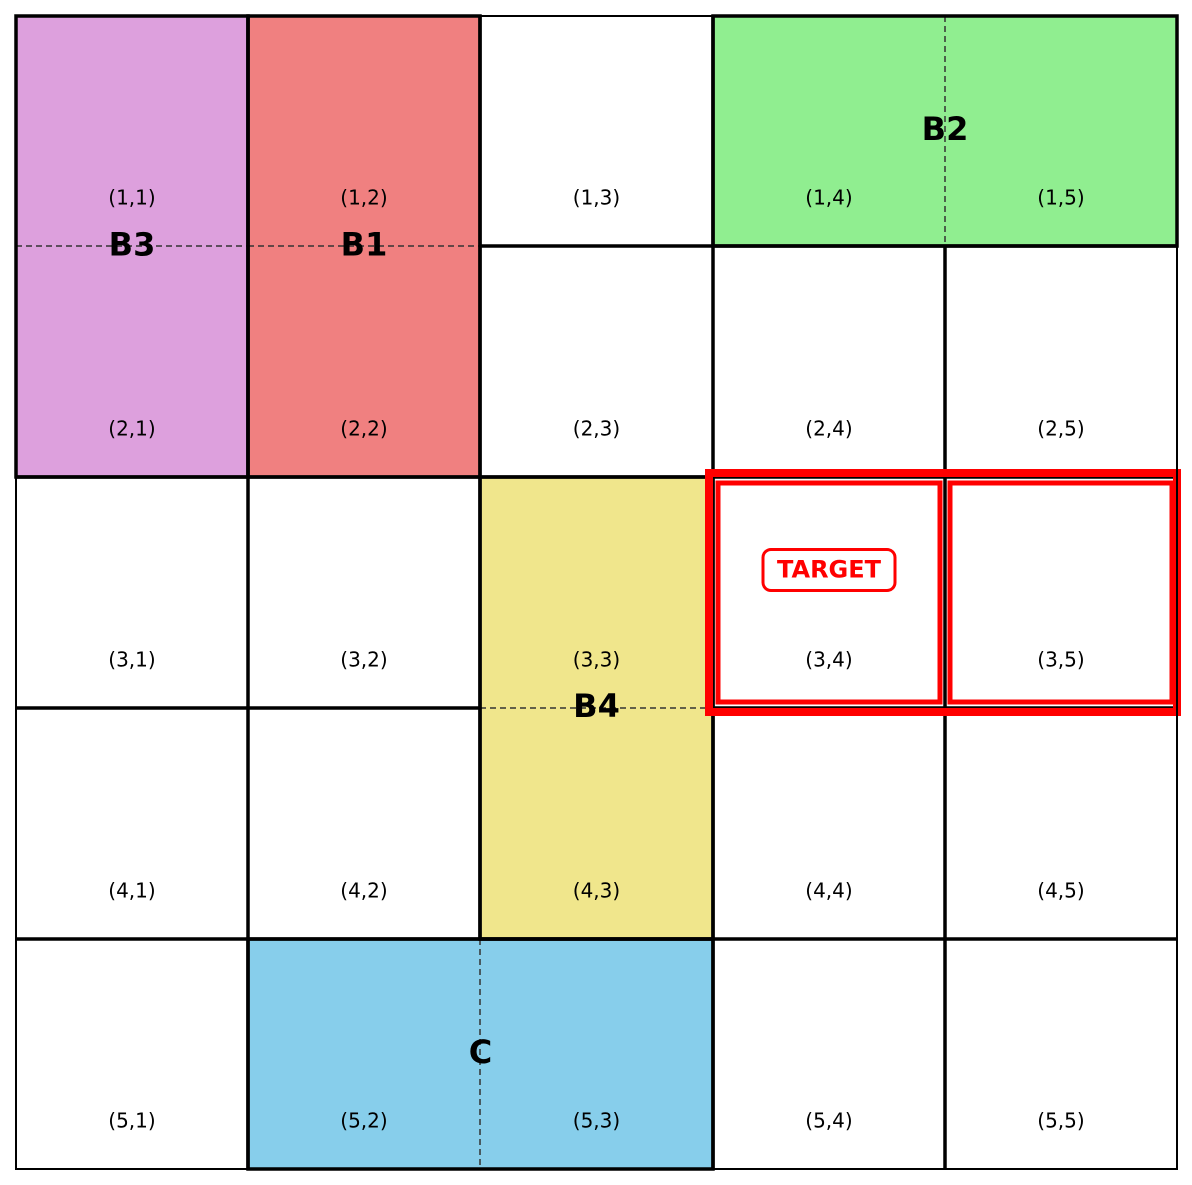 This screenshot has width=1192, height=1185. Describe the element at coordinates (596, 891) in the screenshot. I see `cell-coord: (4,3)` at that location.